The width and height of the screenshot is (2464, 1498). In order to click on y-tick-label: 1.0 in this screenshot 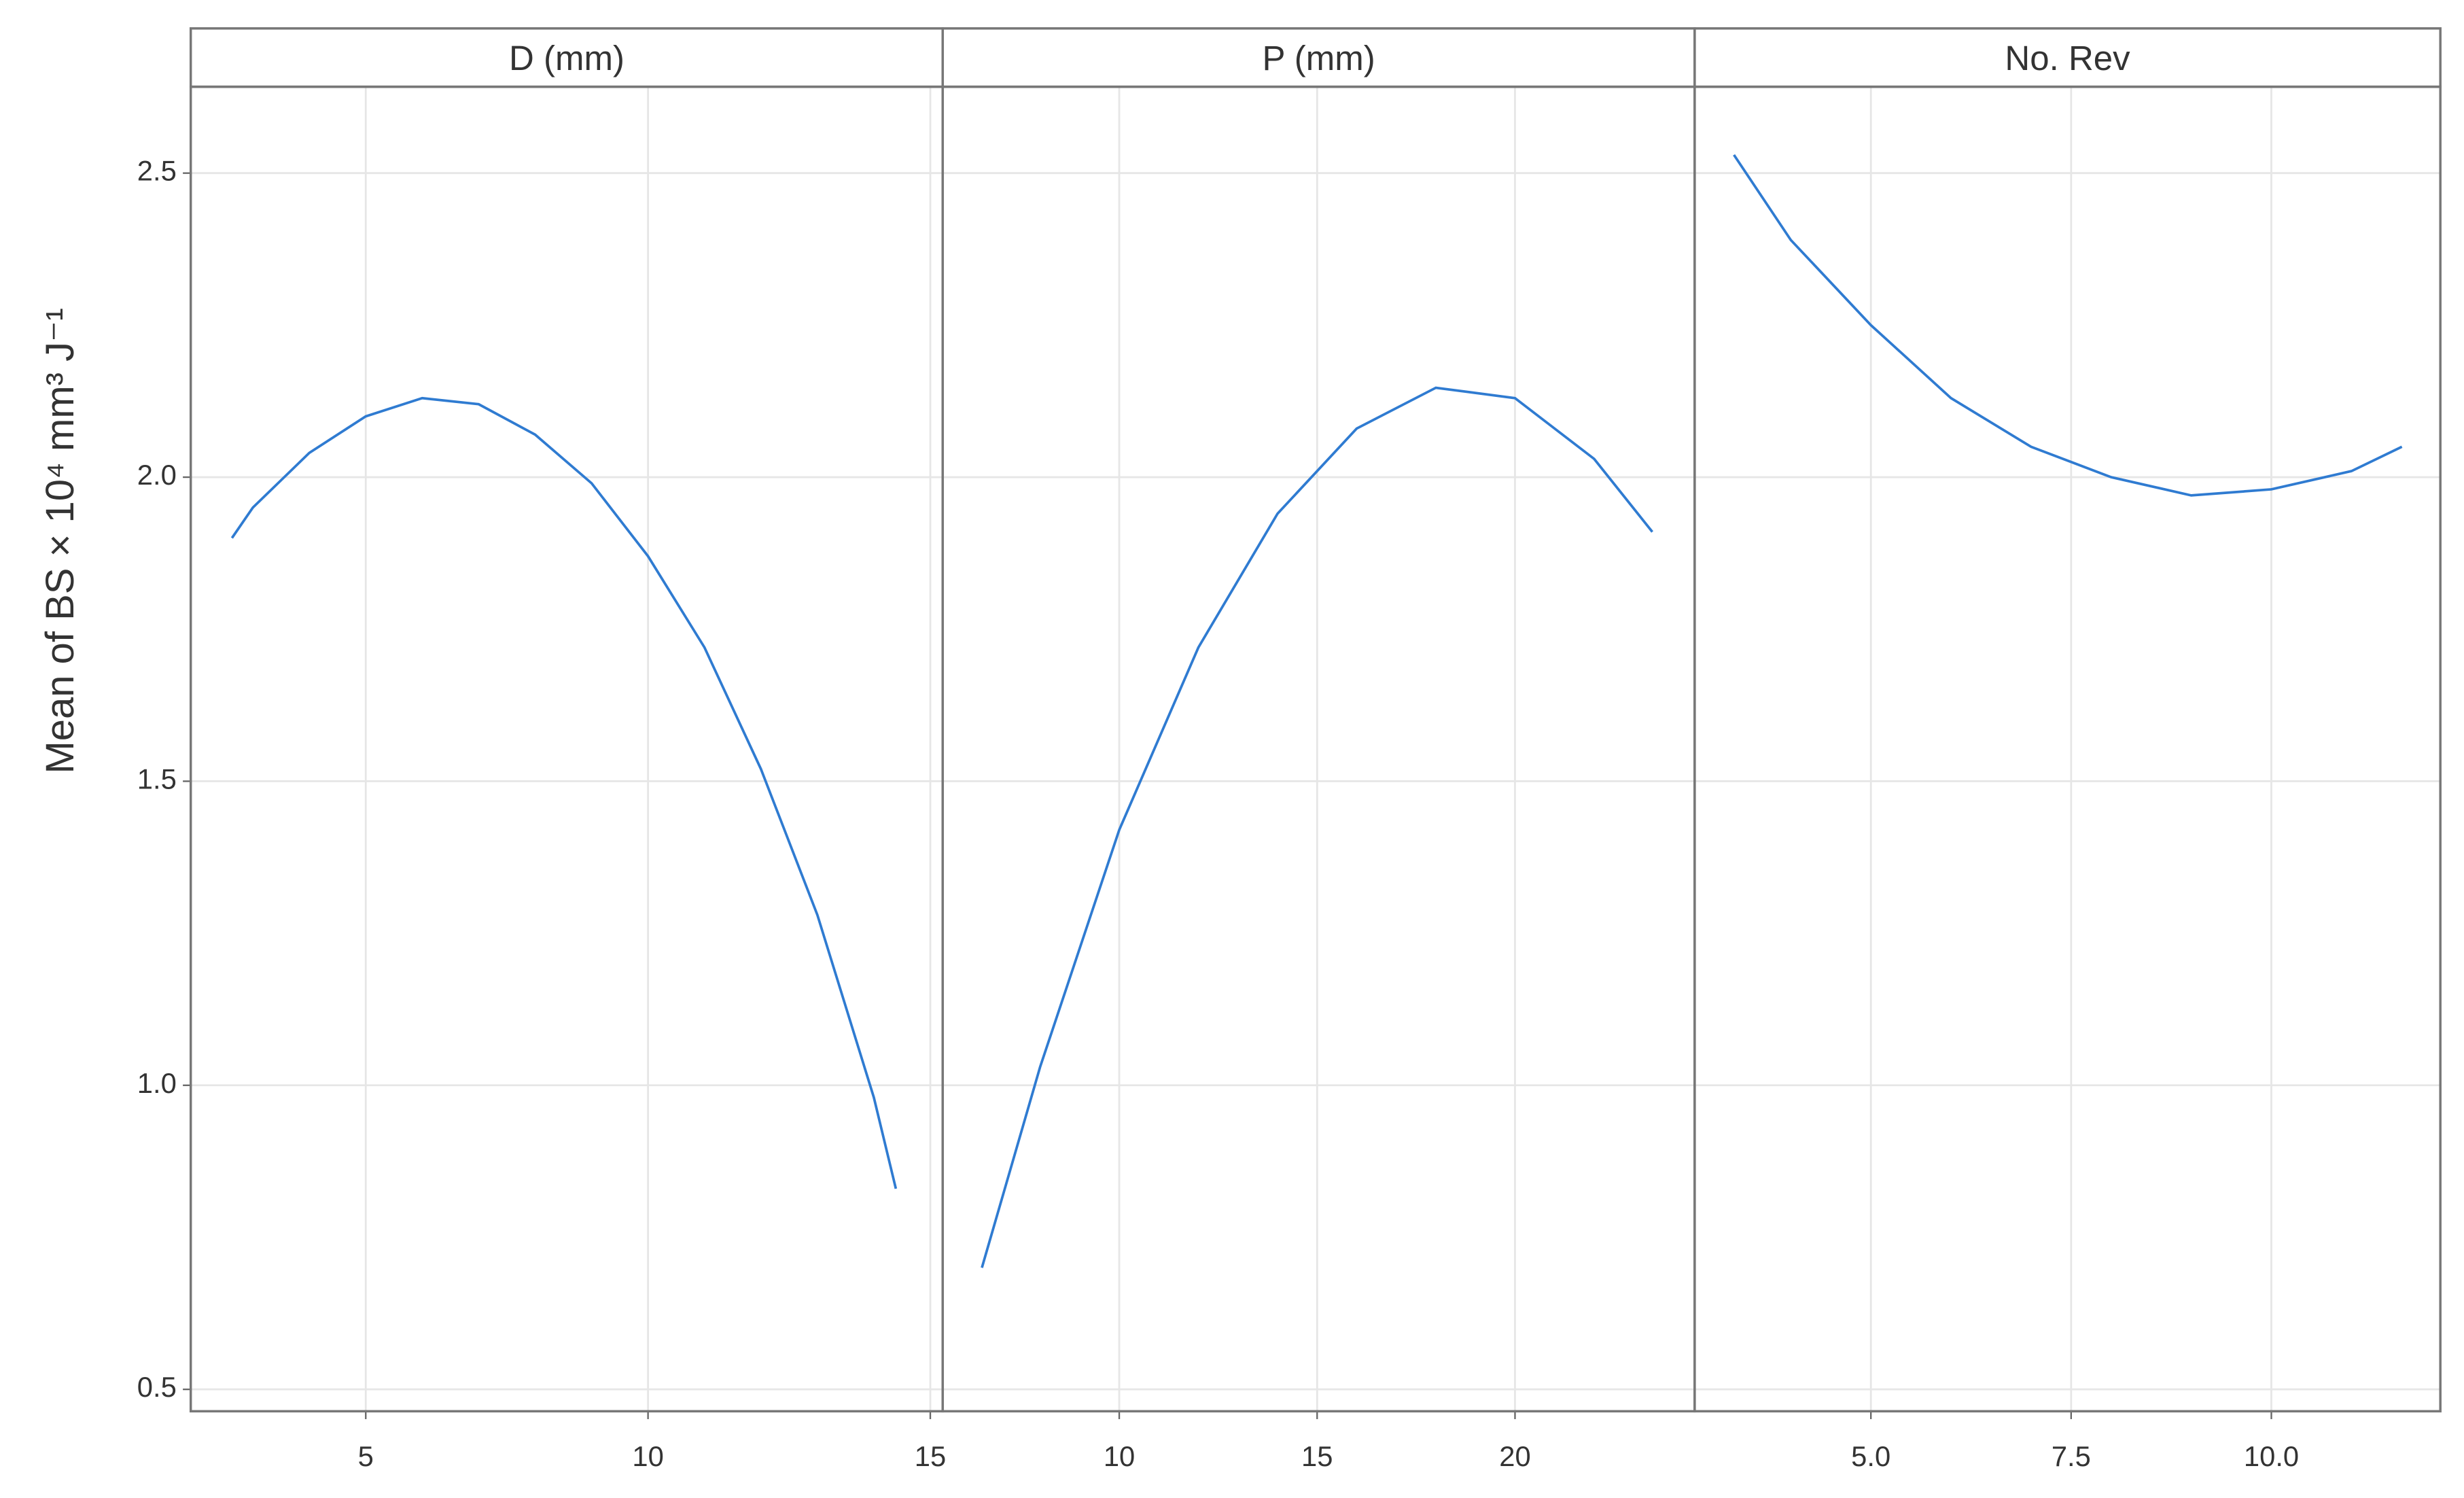, I will do `click(157, 1083)`.